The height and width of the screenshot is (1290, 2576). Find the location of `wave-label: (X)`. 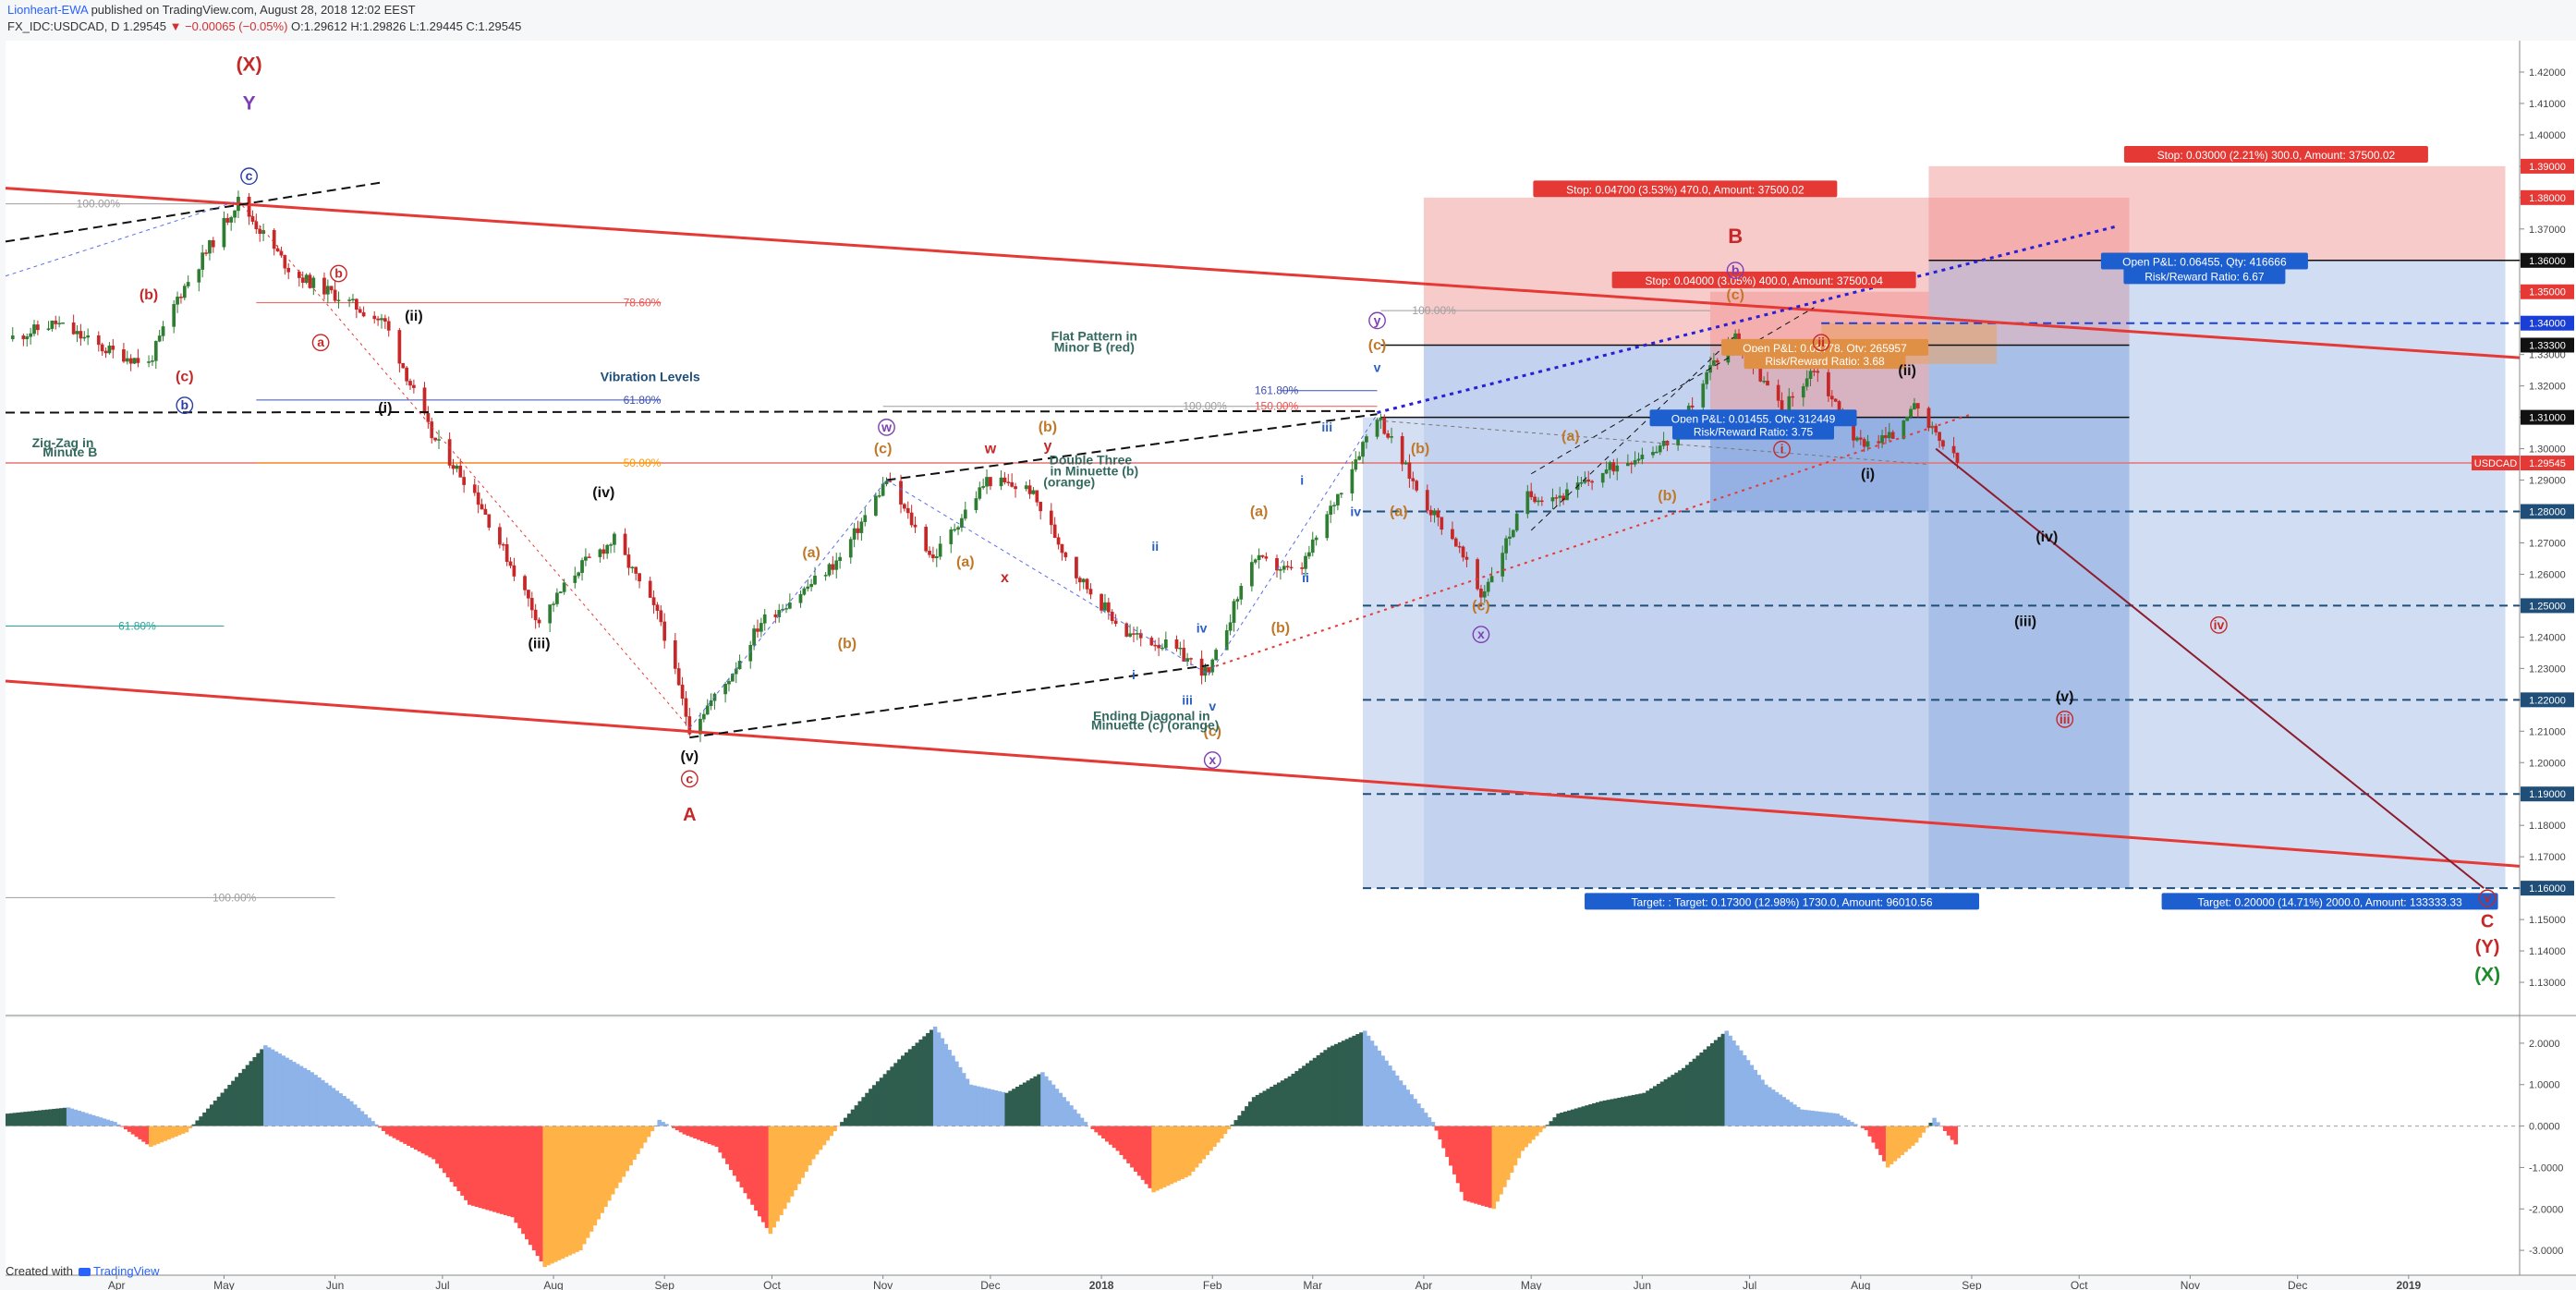

wave-label: (X) is located at coordinates (2487, 974).